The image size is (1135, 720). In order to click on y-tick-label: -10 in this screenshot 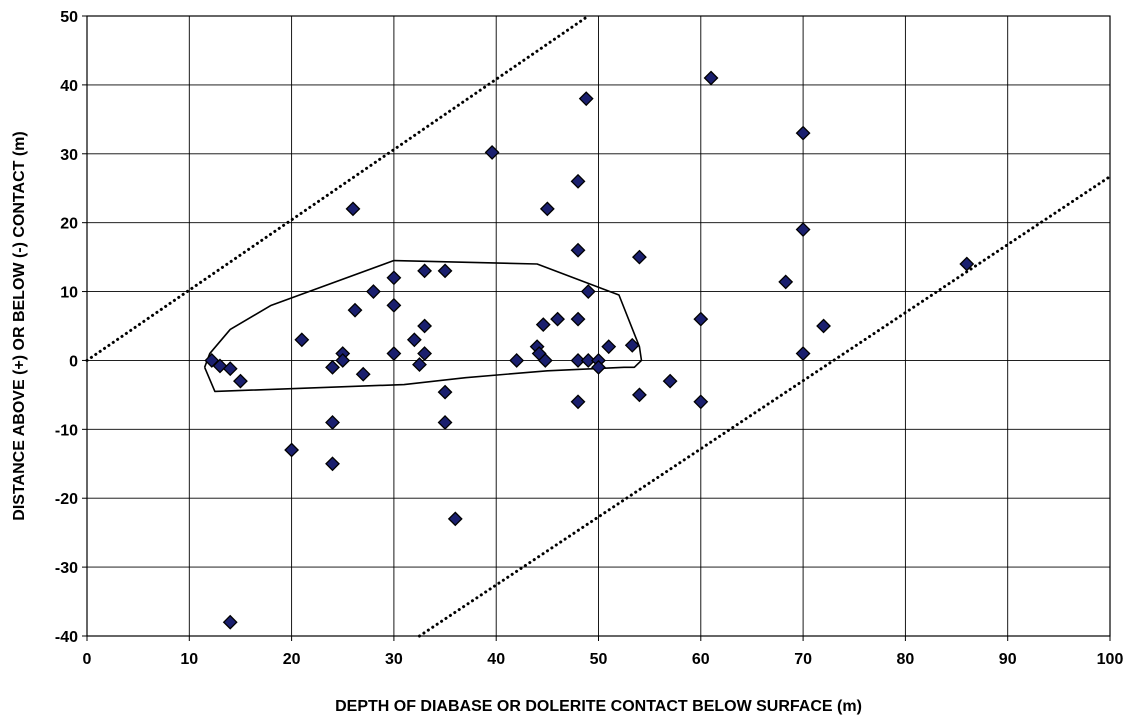, I will do `click(66, 430)`.